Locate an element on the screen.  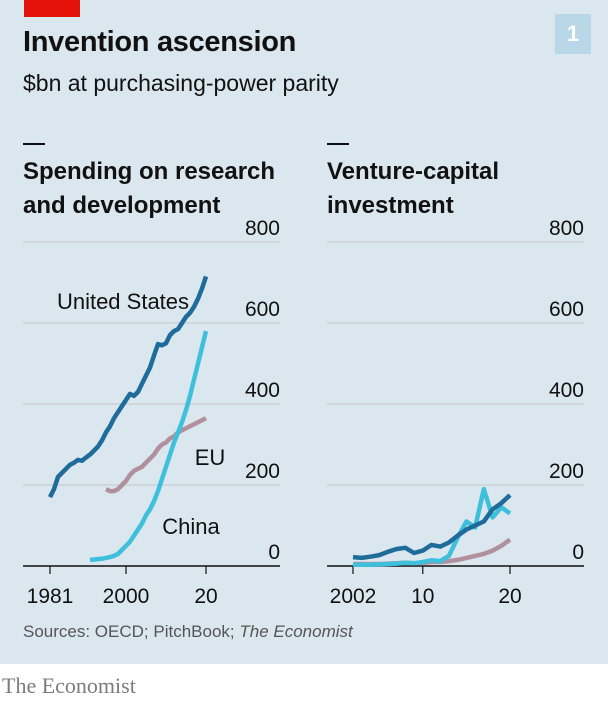
chart-title: Invention ascension is located at coordinates (160, 42).